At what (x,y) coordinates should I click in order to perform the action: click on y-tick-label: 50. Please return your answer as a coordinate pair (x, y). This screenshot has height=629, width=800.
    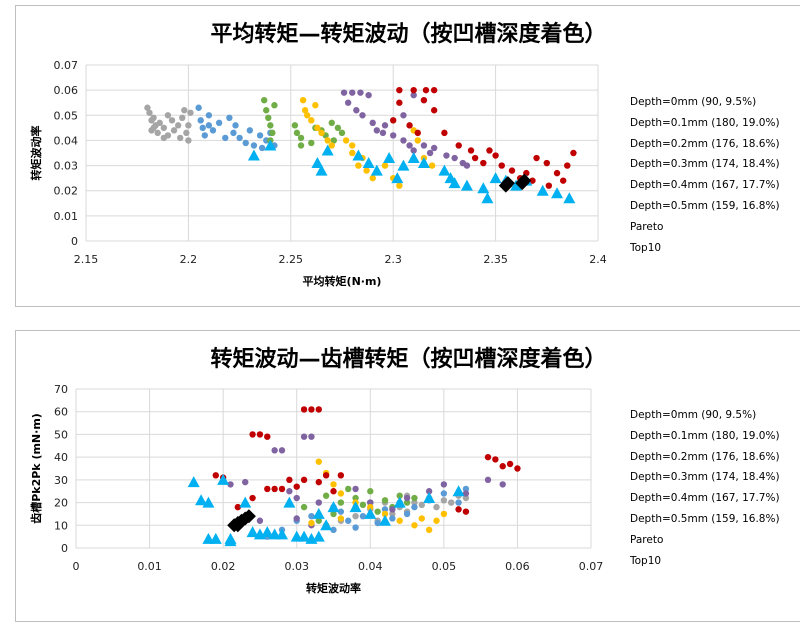
    Looking at the image, I should click on (61, 434).